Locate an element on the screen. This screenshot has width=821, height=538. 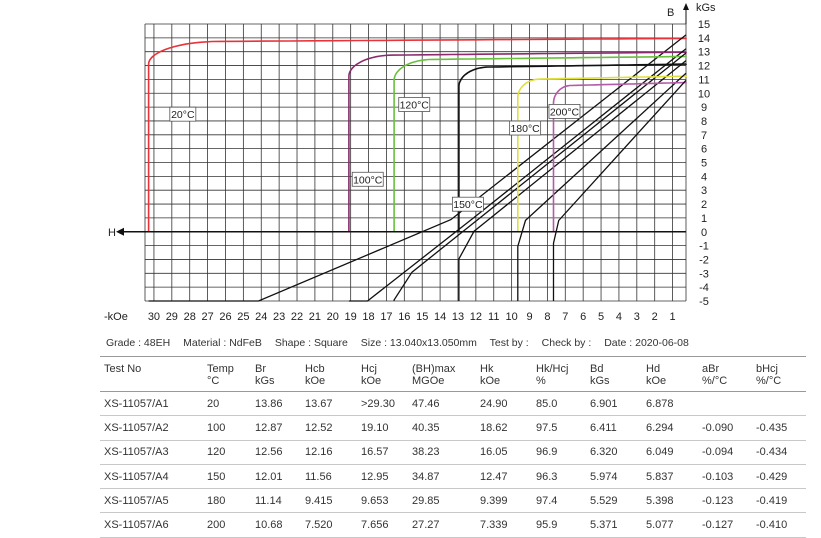
x-tick-label: 17 is located at coordinates (386, 317).